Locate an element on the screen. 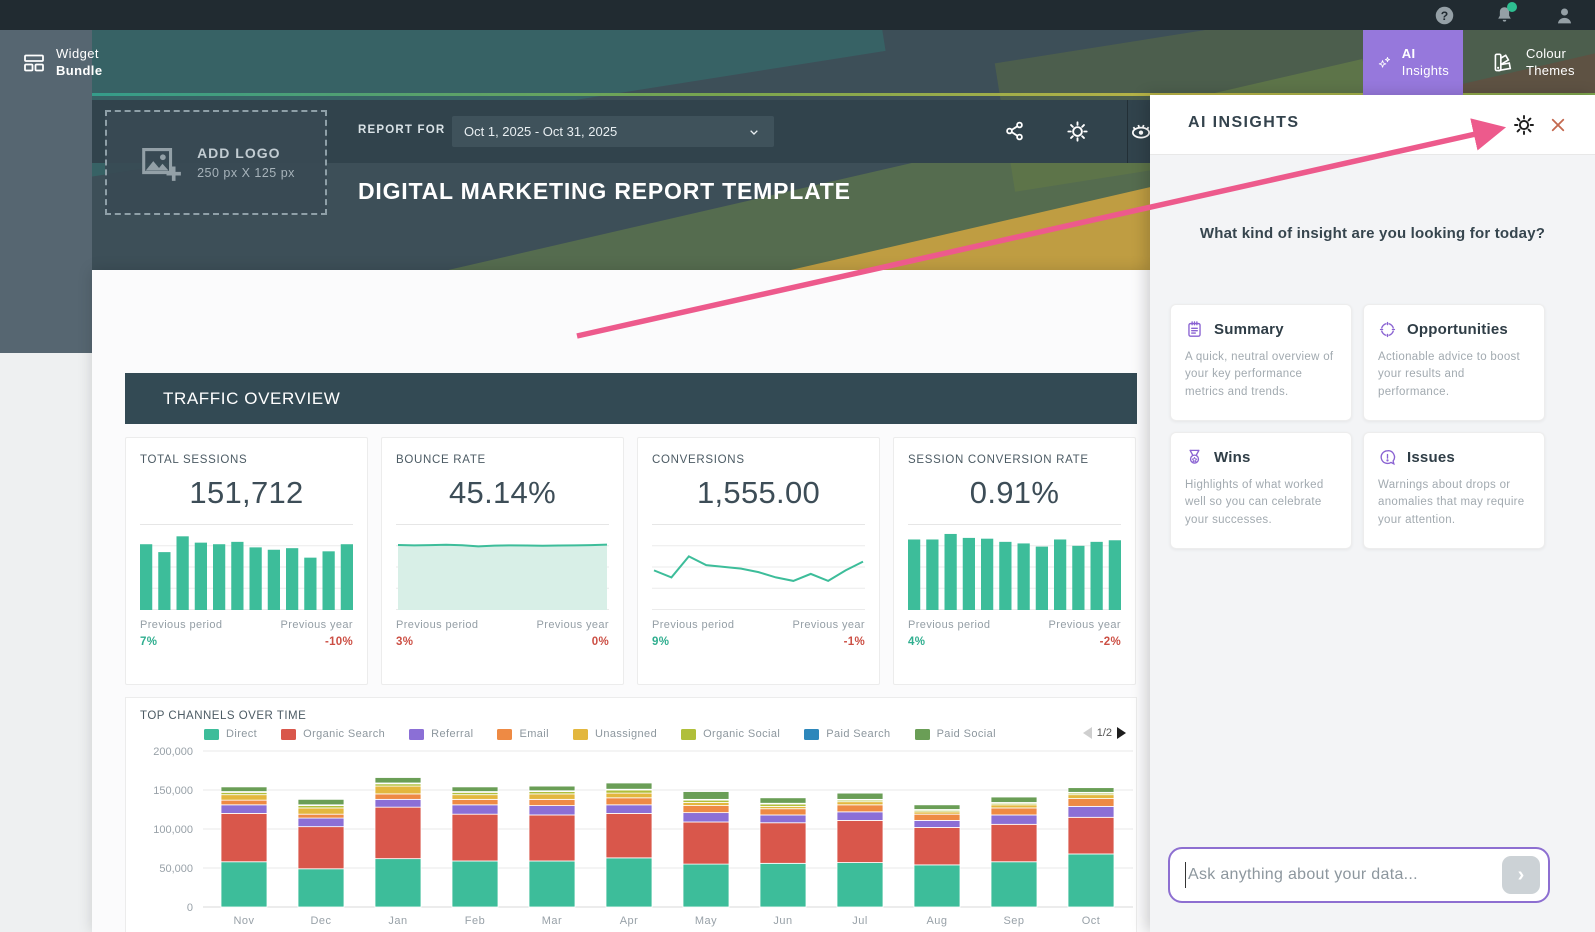  ai-insights-nav-button: AI Insights is located at coordinates (1413, 62).